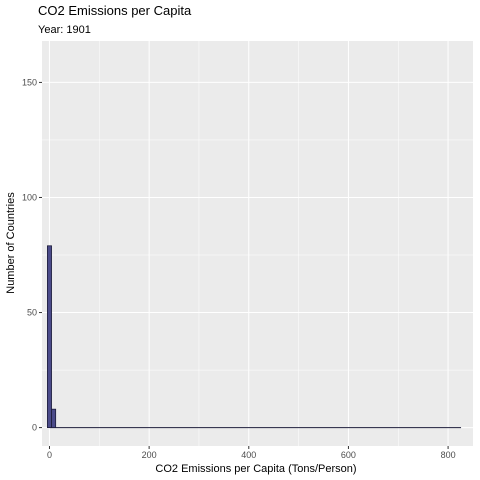 Image resolution: width=480 pixels, height=480 pixels. I want to click on x-tick-label: 600, so click(348, 455).